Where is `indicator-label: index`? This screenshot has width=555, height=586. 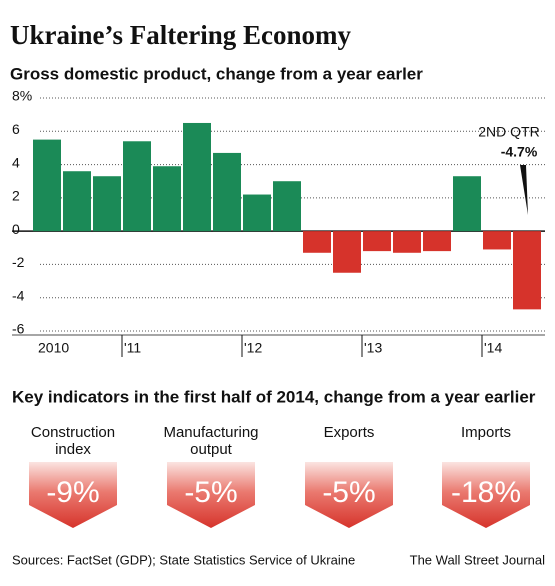 indicator-label: index is located at coordinates (73, 449).